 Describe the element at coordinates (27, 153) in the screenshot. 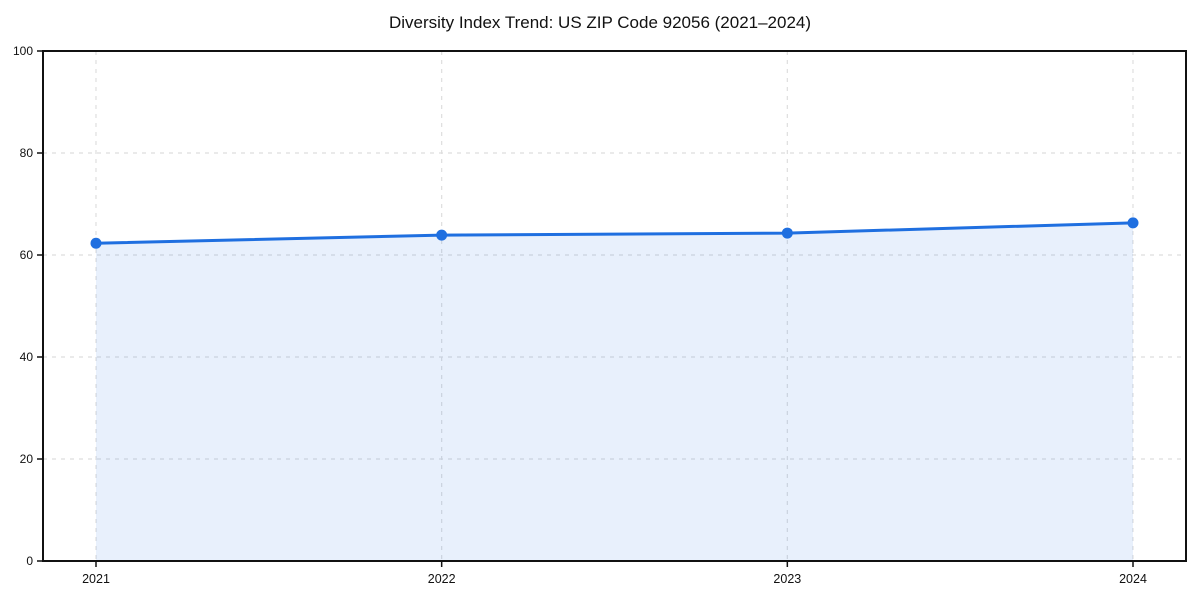

I see `y-tick-label: 80` at that location.